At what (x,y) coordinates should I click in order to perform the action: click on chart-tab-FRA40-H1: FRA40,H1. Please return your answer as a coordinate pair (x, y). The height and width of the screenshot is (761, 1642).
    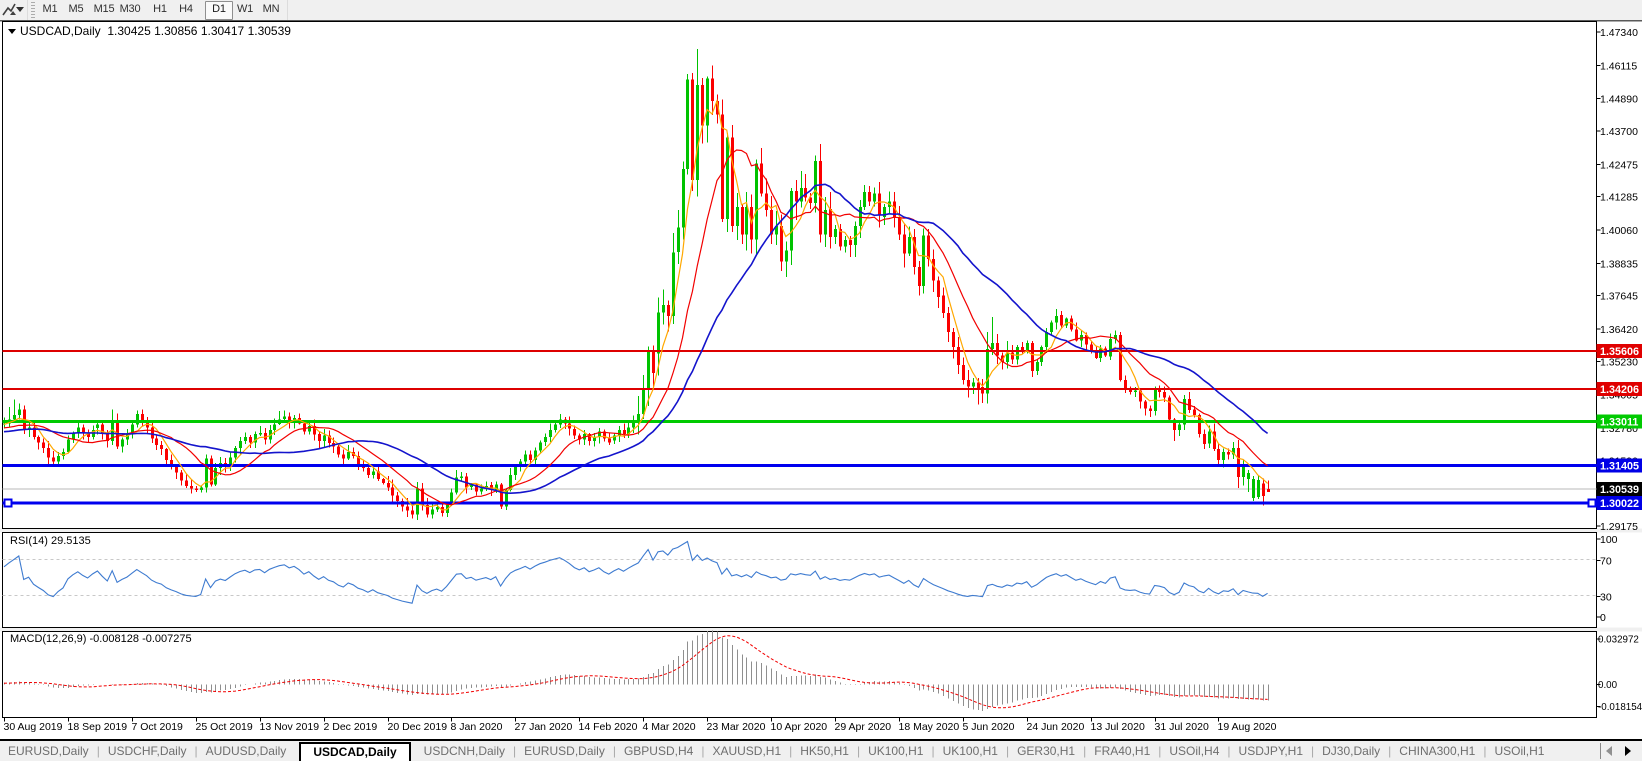
    Looking at the image, I should click on (1122, 751).